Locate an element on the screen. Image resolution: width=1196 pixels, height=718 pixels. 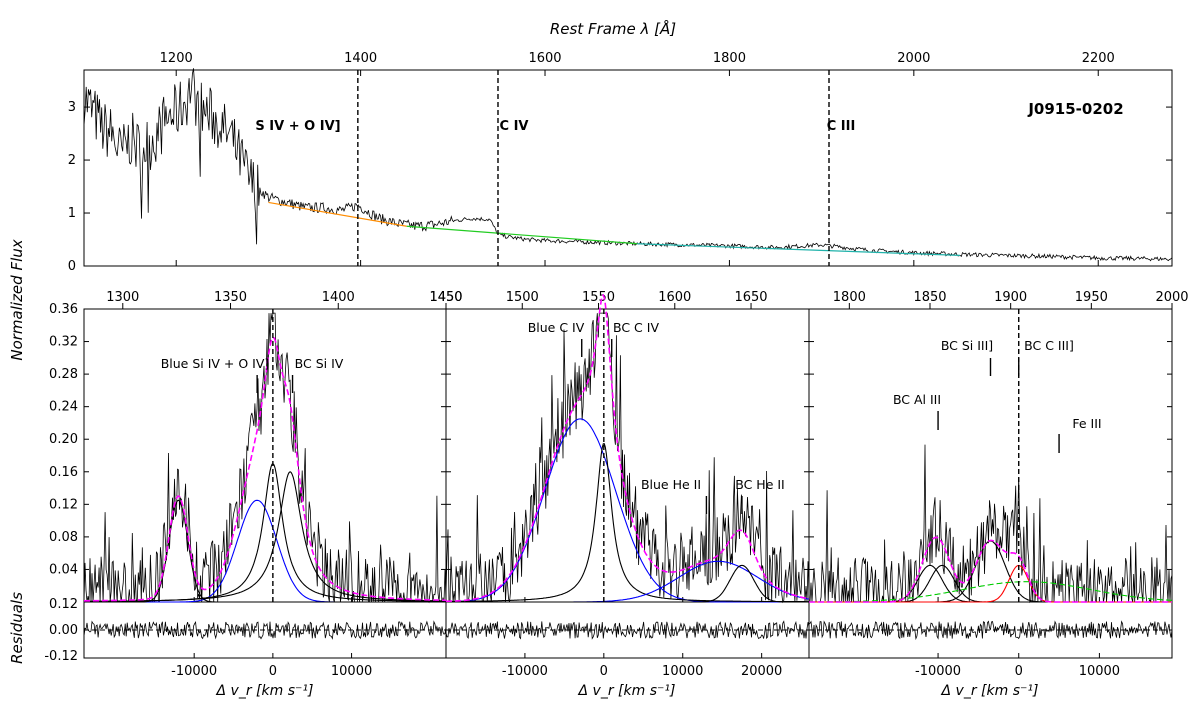
velocity-xlabel-3: Δ v_r [km s⁻¹] is located at coordinates (990, 691).